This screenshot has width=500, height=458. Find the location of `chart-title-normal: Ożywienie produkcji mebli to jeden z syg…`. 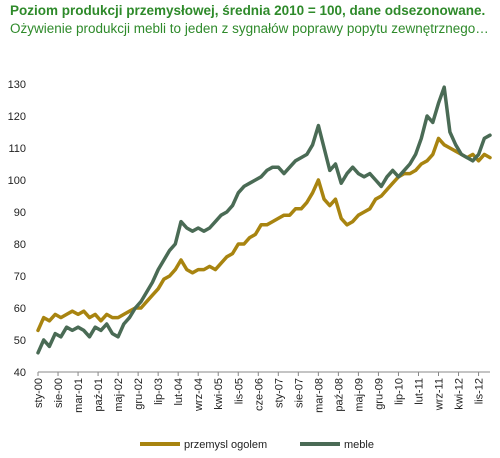

chart-title-normal: Ożywienie produkcji mebli to jeden z syg… is located at coordinates (249, 28).